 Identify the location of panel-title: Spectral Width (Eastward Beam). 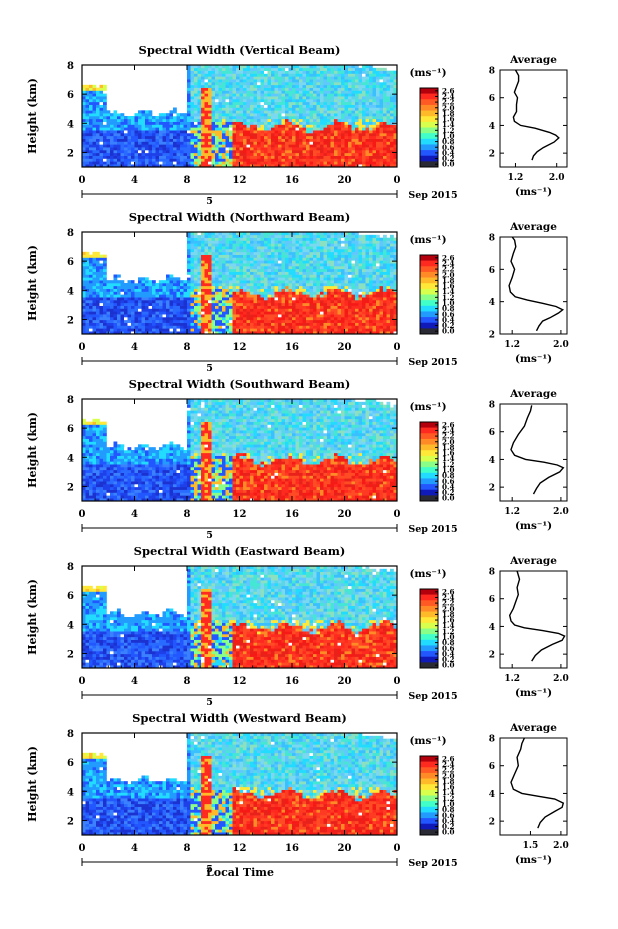
(240, 551).